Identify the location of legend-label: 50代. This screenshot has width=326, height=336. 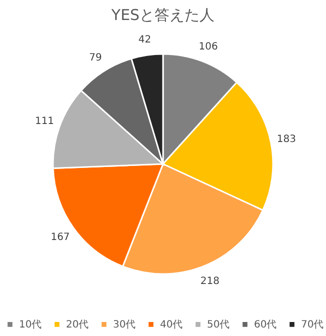
(218, 324).